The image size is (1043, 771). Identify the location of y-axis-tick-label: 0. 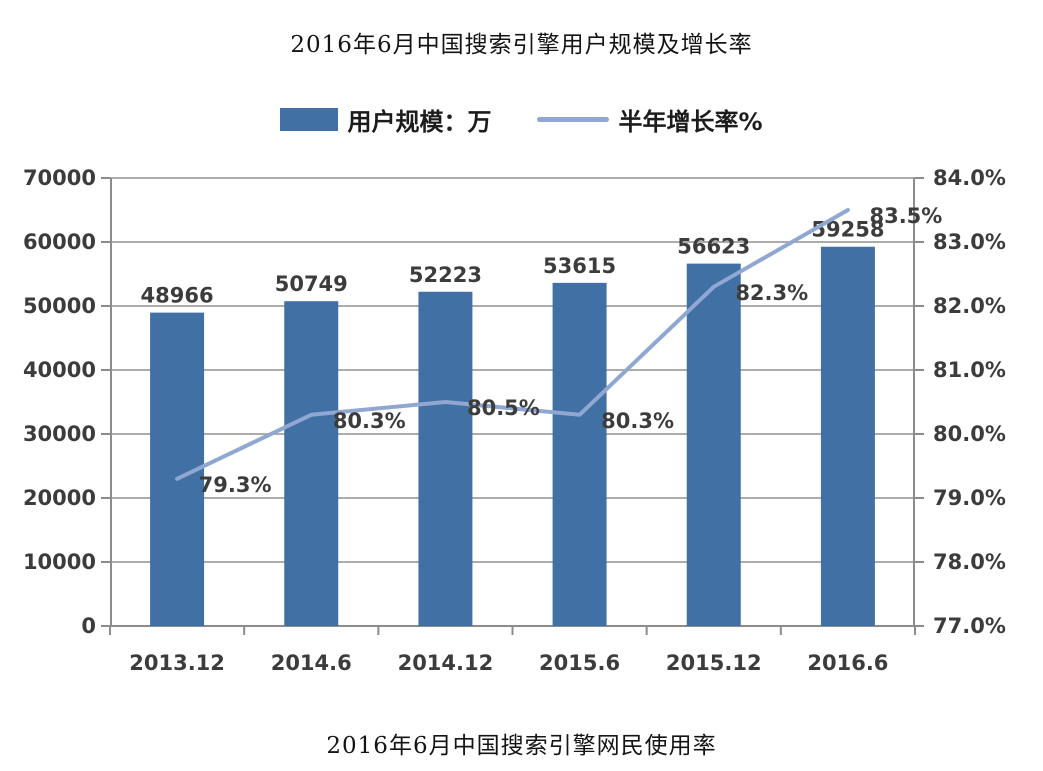
(88, 626).